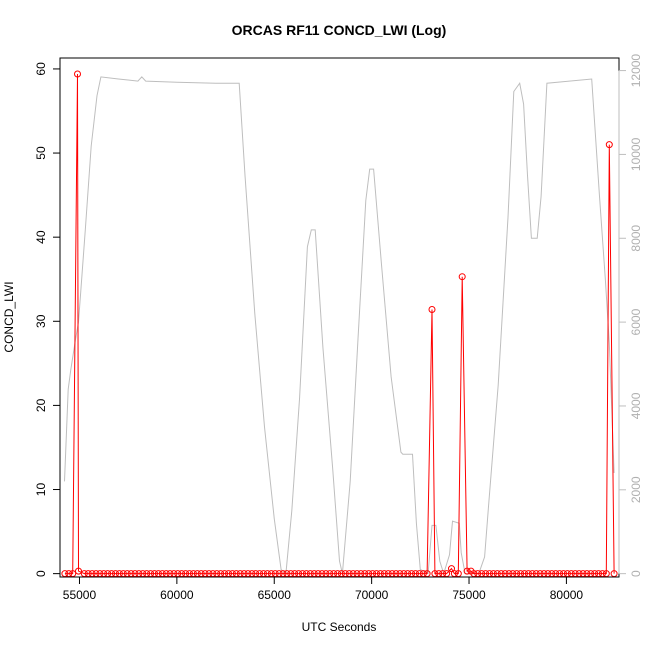 The height and width of the screenshot is (650, 650). I want to click on x-tick-label: 60000, so click(177, 595).